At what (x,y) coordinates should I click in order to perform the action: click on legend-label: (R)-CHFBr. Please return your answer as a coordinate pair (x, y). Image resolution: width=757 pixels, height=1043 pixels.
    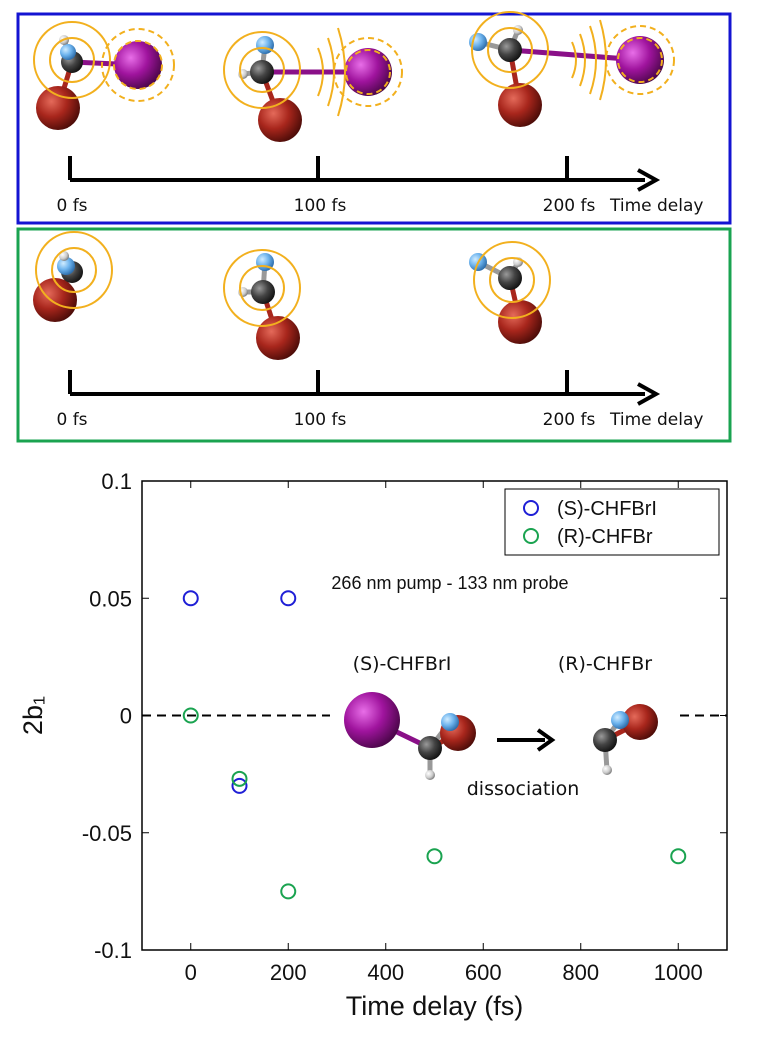
    Looking at the image, I should click on (605, 537).